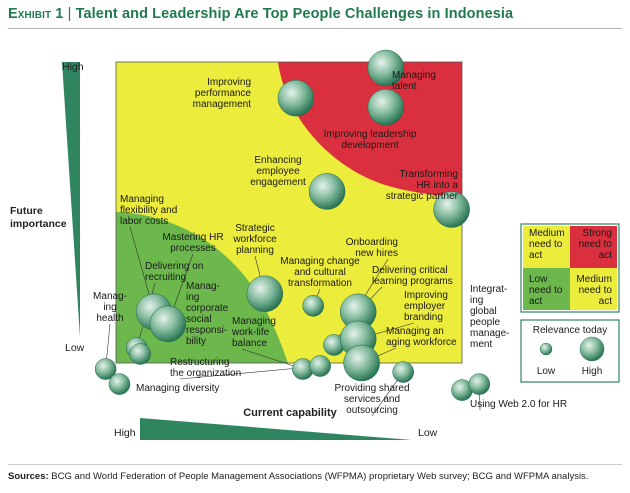 This screenshot has width=630, height=493. I want to click on label-managing-talent: Managing talent, so click(414, 81).